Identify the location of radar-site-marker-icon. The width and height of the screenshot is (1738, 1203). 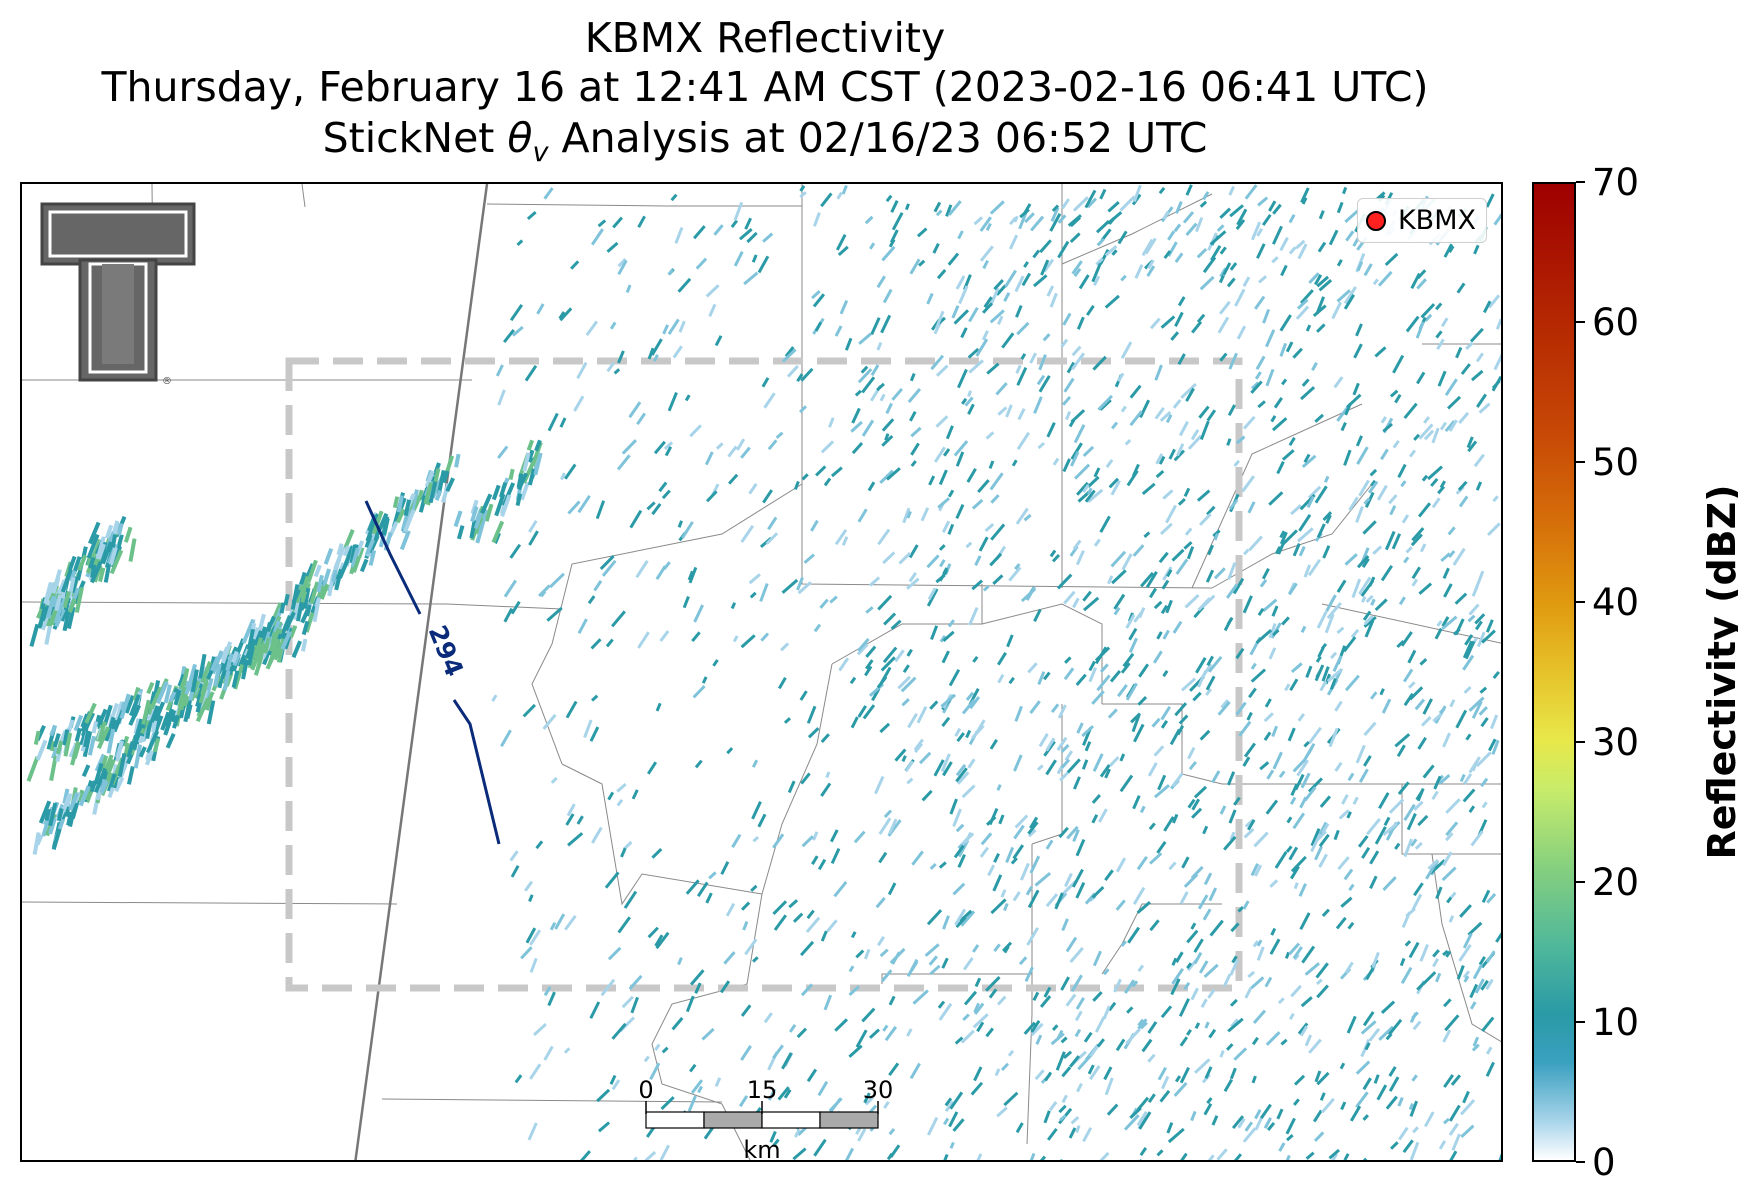
(1375, 220).